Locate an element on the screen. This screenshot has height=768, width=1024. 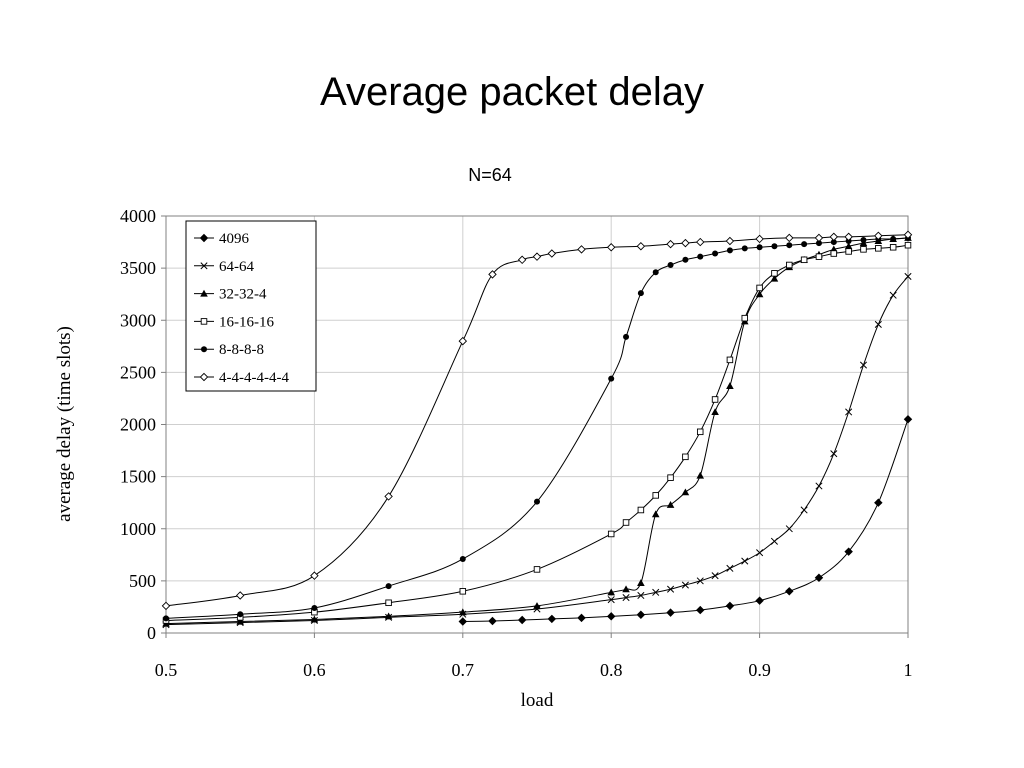
y-tick-label: 500 is located at coordinates (142, 581).